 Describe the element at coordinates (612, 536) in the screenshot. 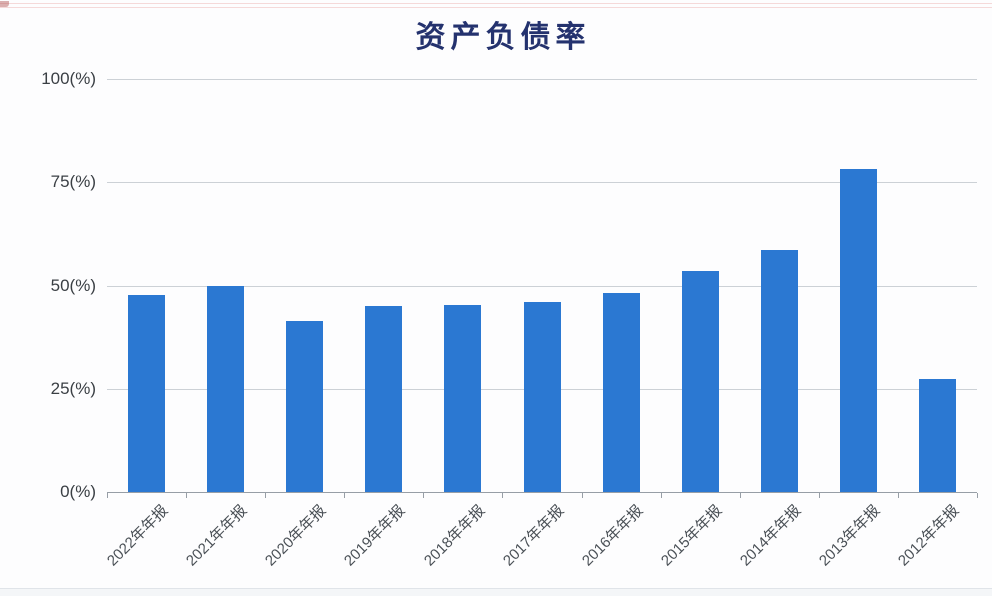

I see `x-tick-label: 2016年年报` at that location.